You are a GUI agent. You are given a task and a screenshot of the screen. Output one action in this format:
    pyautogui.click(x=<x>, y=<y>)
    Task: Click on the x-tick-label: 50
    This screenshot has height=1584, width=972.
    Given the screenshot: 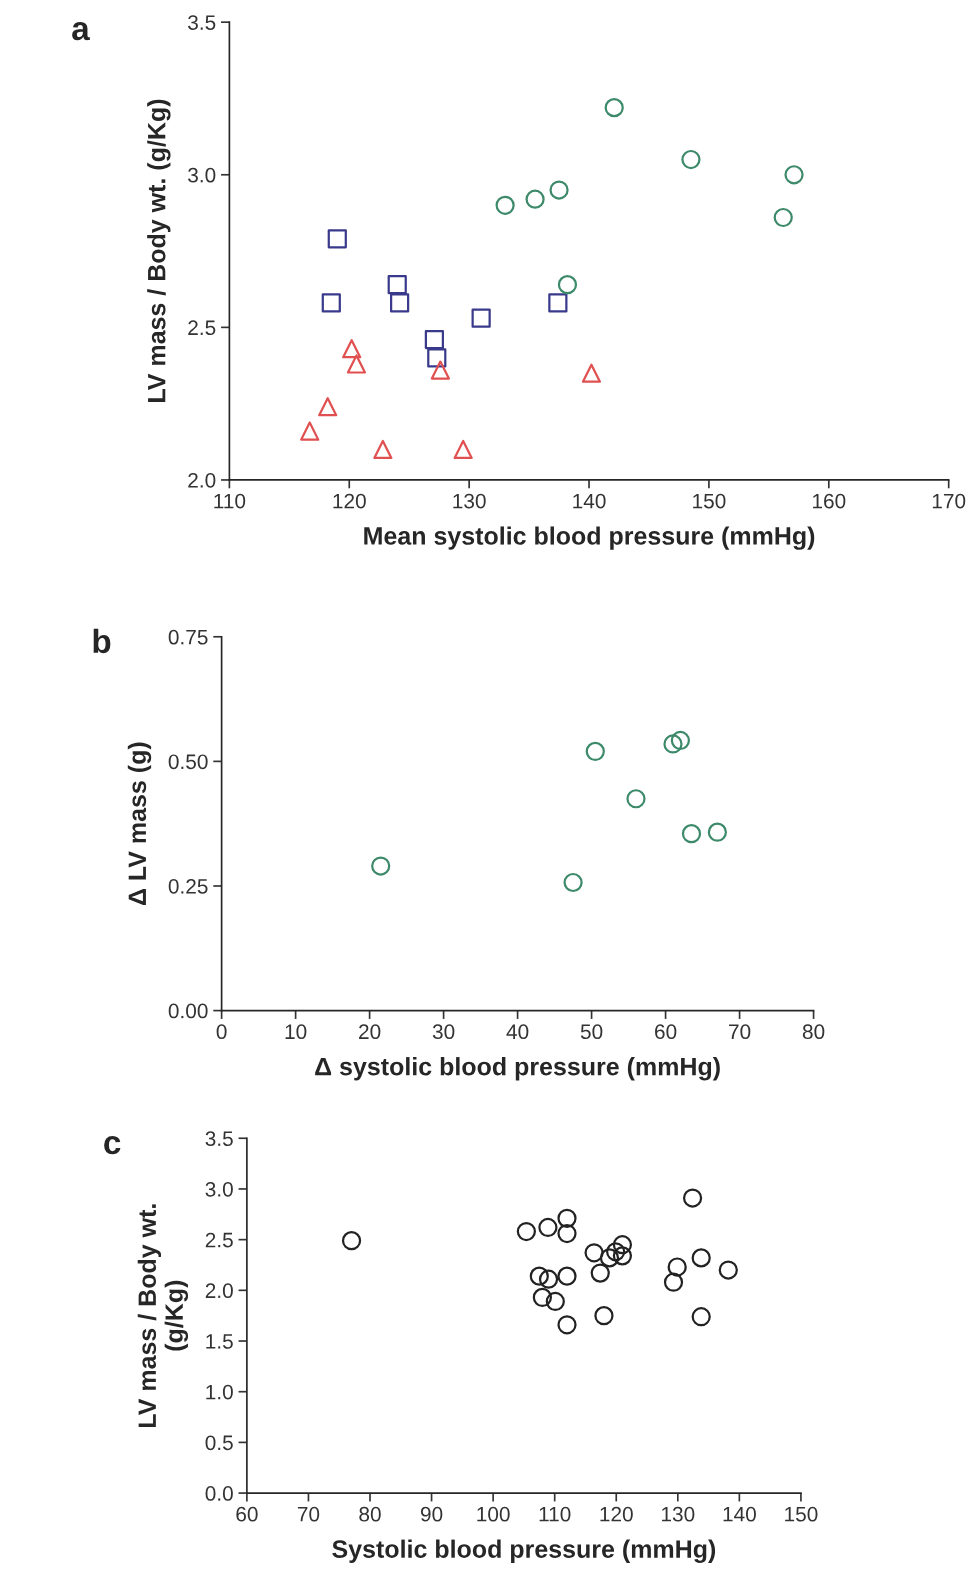 What is the action you would take?
    pyautogui.click(x=591, y=1032)
    